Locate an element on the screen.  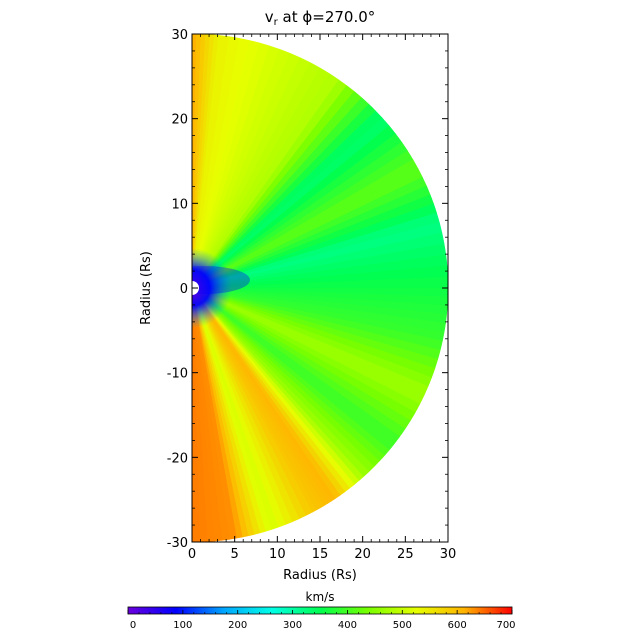
y-tick-label: -10 is located at coordinates (177, 374).